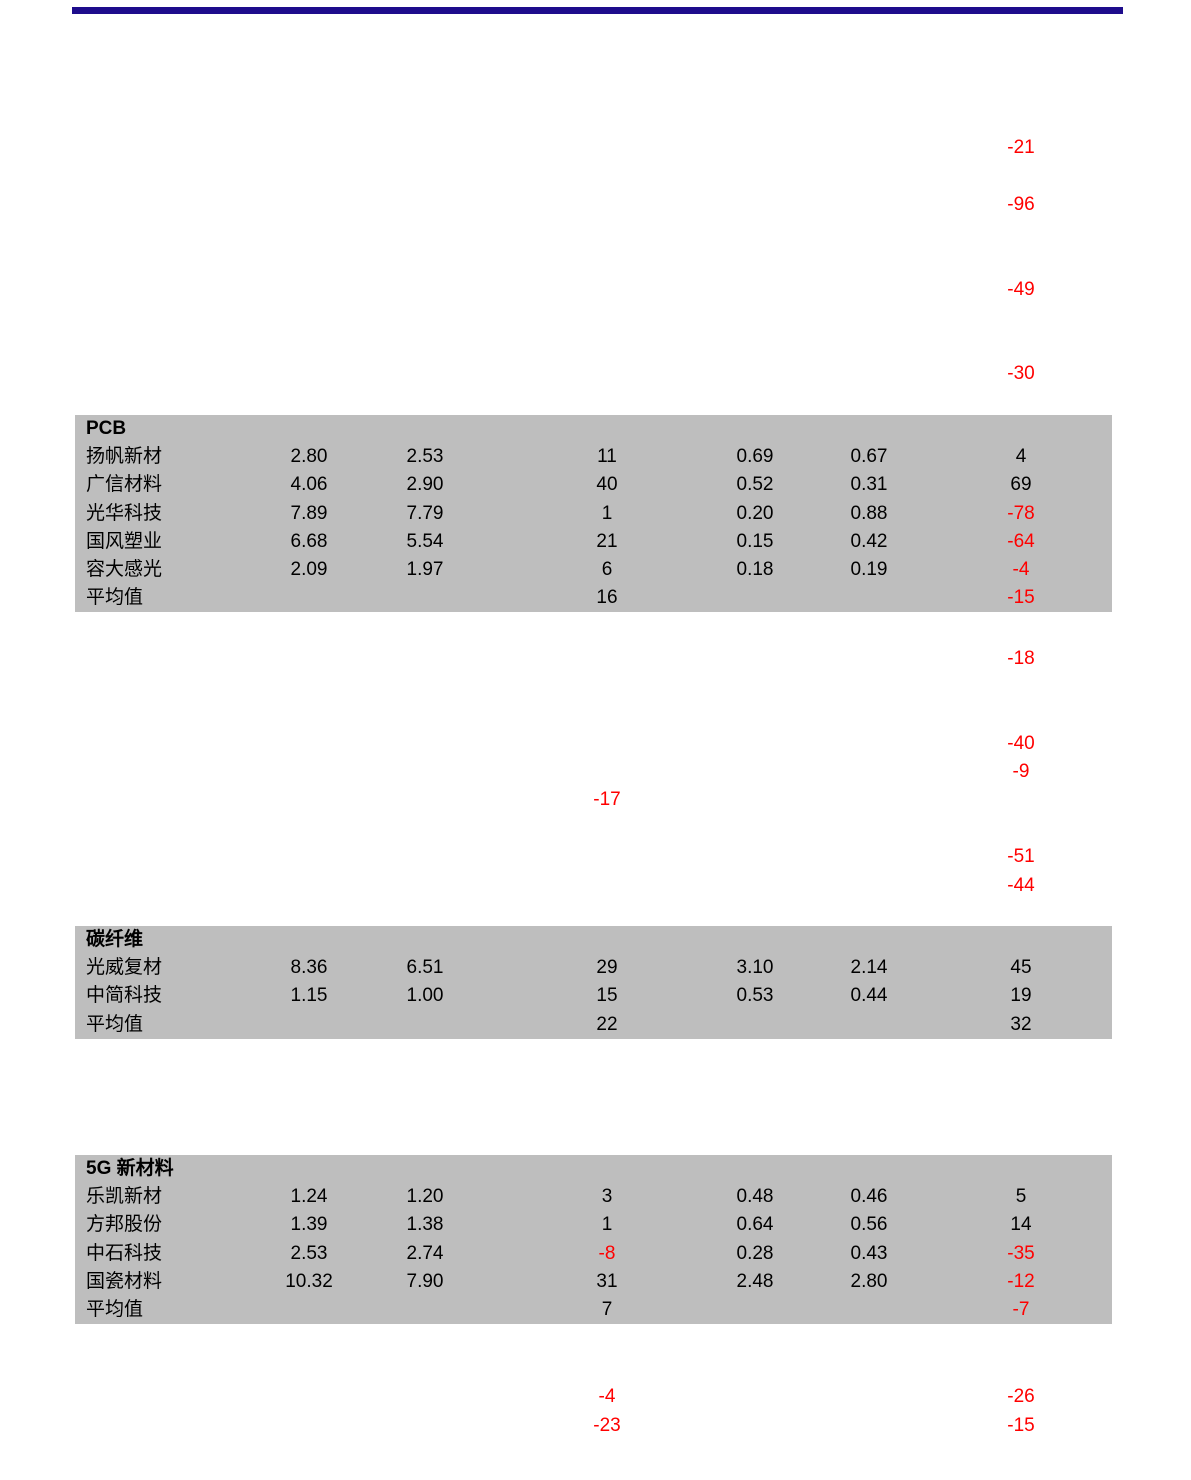 This screenshot has height=1480, width=1191. What do you see at coordinates (425, 996) in the screenshot?
I see `cell-value: 1.00` at bounding box center [425, 996].